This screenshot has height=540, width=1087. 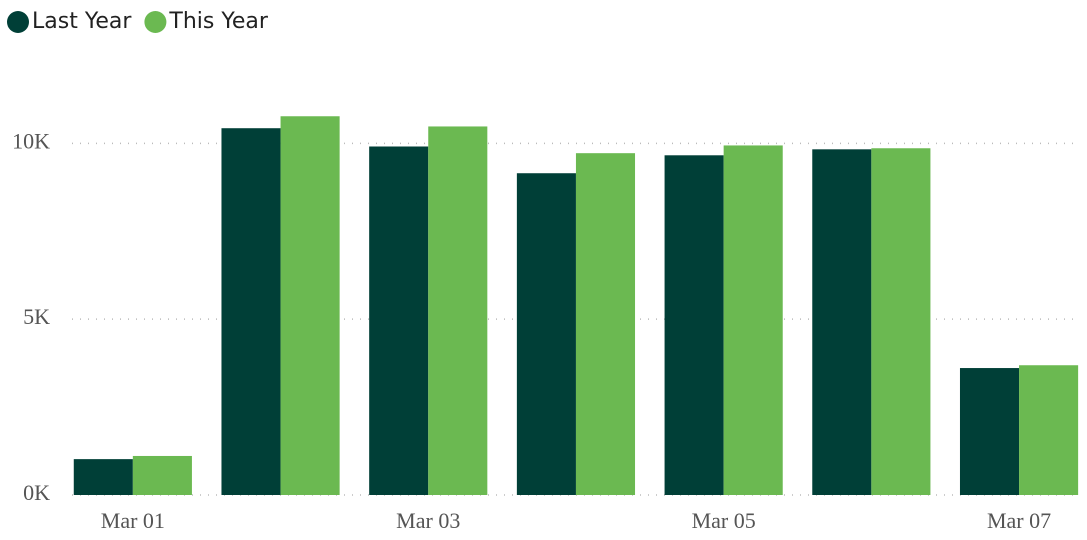 What do you see at coordinates (1019, 520) in the screenshot?
I see `x-tick-label: Mar 07` at bounding box center [1019, 520].